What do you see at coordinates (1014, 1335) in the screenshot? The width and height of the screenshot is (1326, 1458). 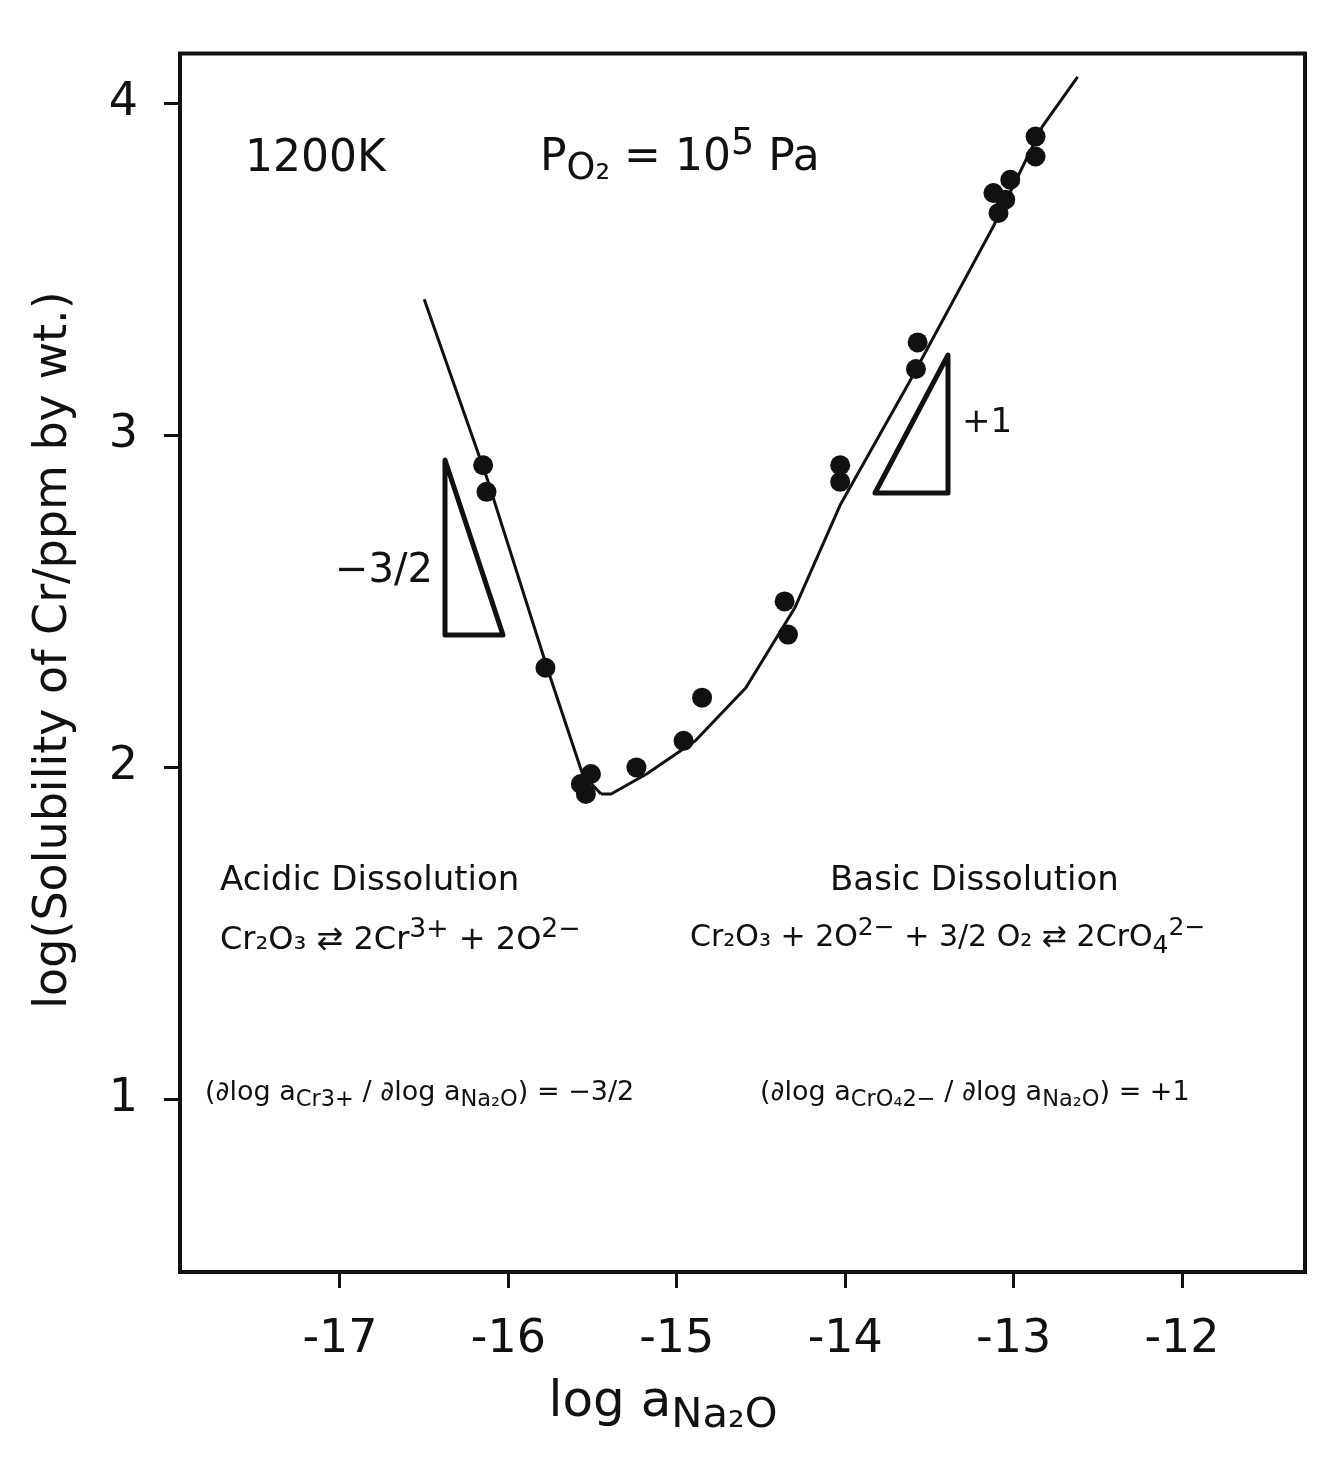 I see `x-tick-label: -13` at bounding box center [1014, 1335].